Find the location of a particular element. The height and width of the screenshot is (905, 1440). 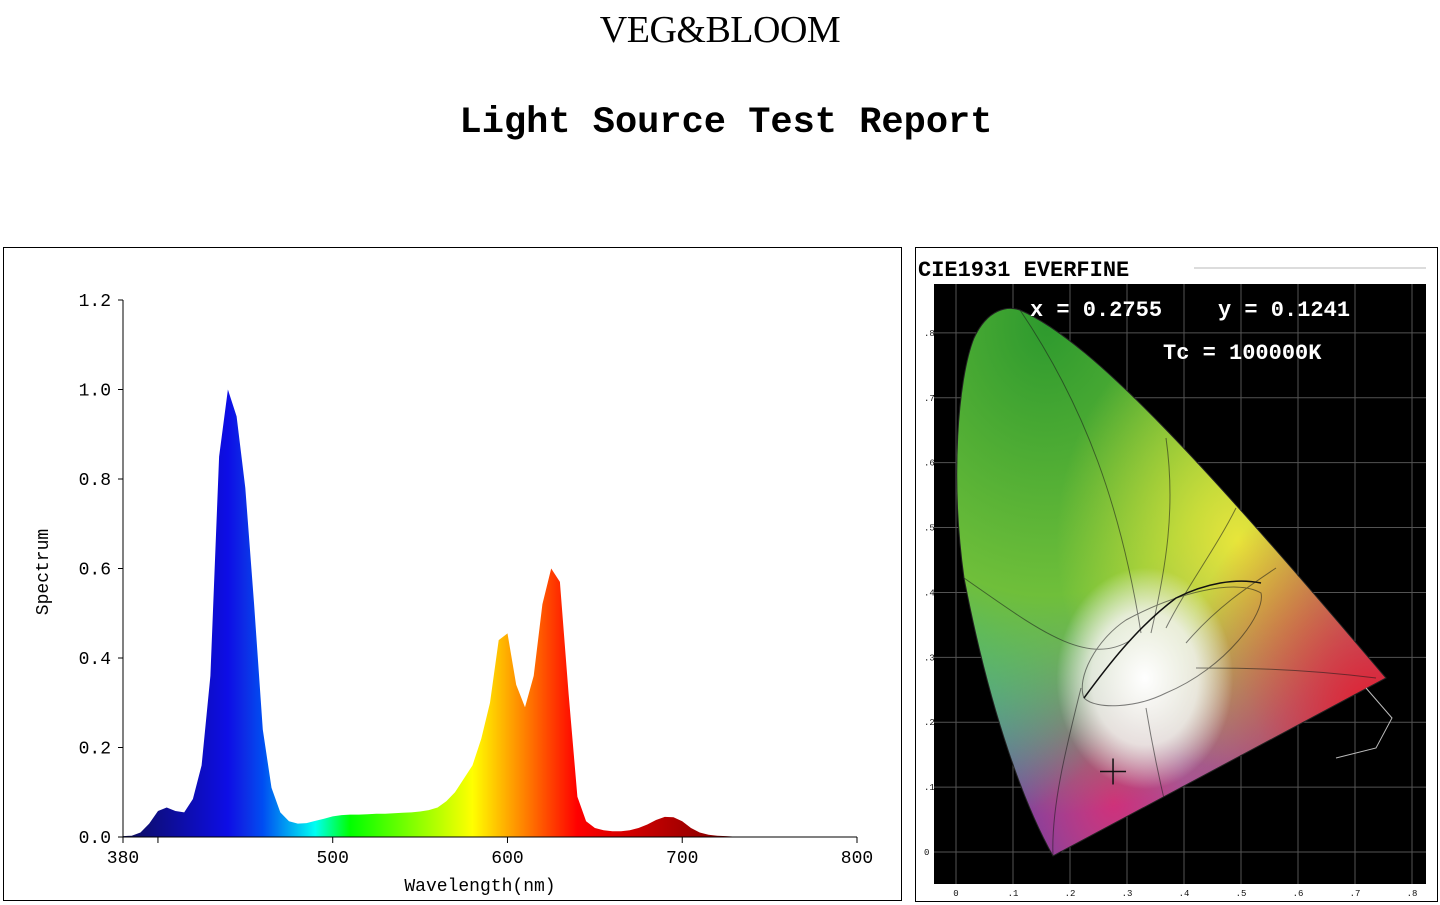

y-axis-label: Spectrum is located at coordinates (44, 572).